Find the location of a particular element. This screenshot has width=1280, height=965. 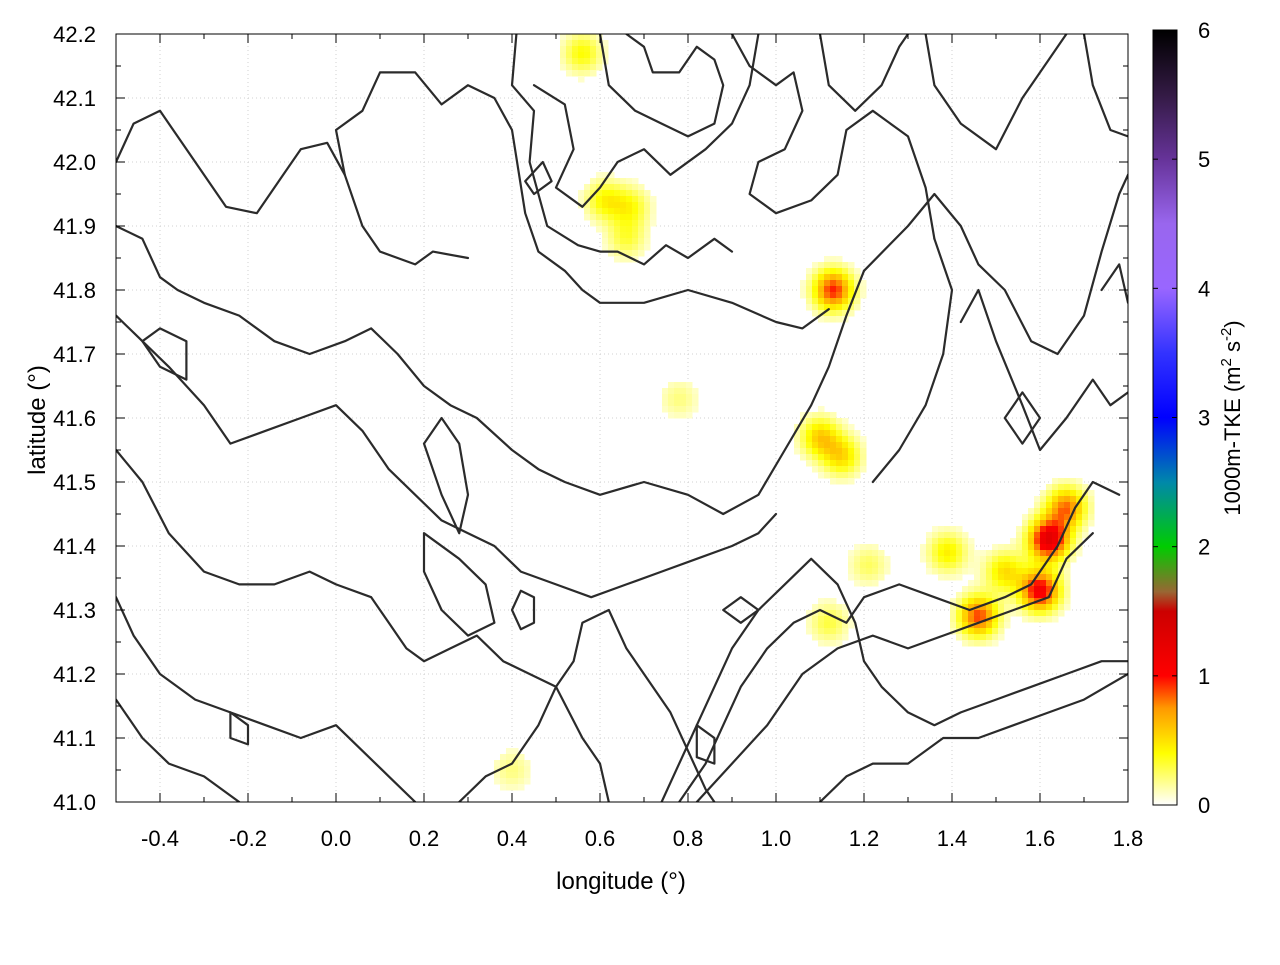

y-tick-label: 41.2 is located at coordinates (74, 674).